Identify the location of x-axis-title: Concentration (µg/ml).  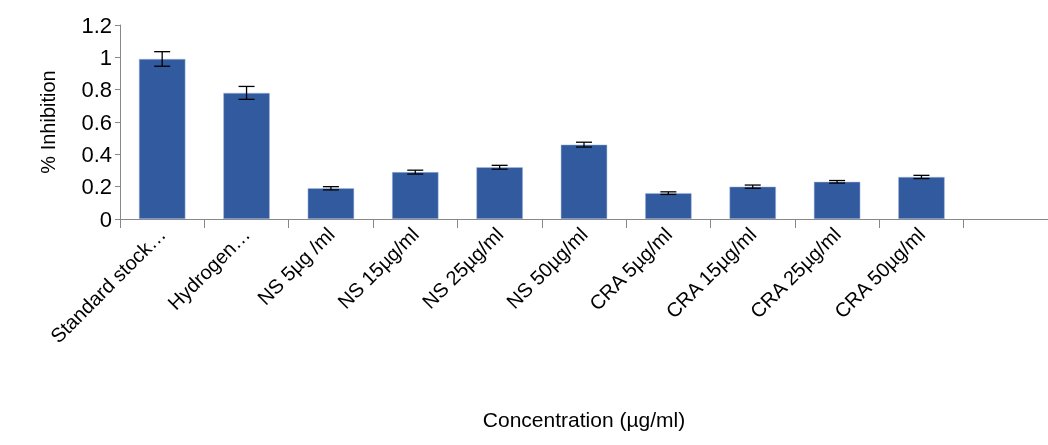
(584, 419).